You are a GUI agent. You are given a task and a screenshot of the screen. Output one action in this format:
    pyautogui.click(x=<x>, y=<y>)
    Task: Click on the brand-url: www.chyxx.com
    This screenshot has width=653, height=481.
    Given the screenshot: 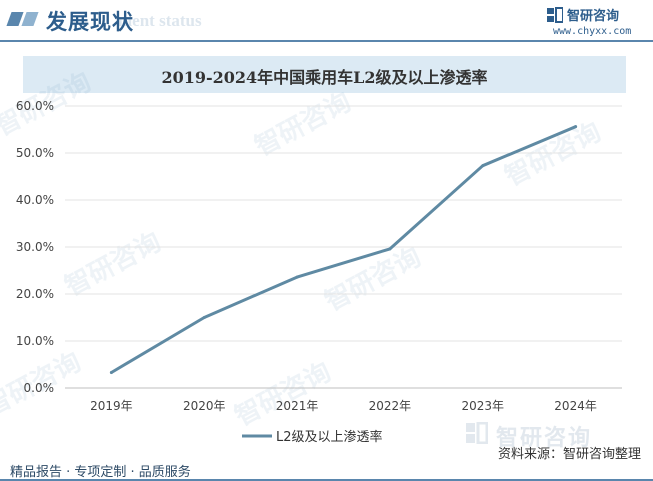 What is the action you would take?
    pyautogui.click(x=592, y=31)
    